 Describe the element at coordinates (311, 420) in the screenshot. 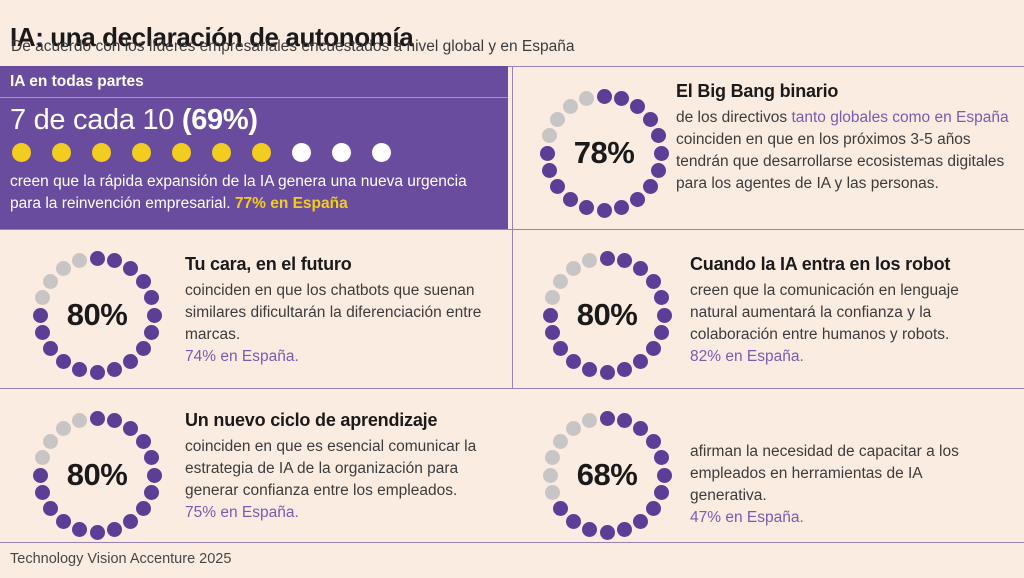

I see `section-heading: Un nuevo ciclo de aprendizaje` at that location.